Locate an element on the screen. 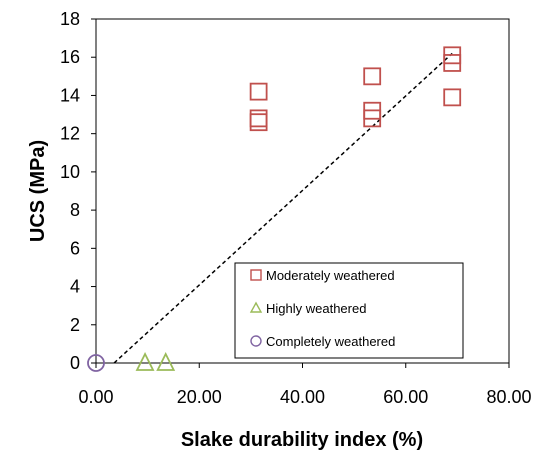 The height and width of the screenshot is (454, 540). y-tick-label: 2 is located at coordinates (75, 325).